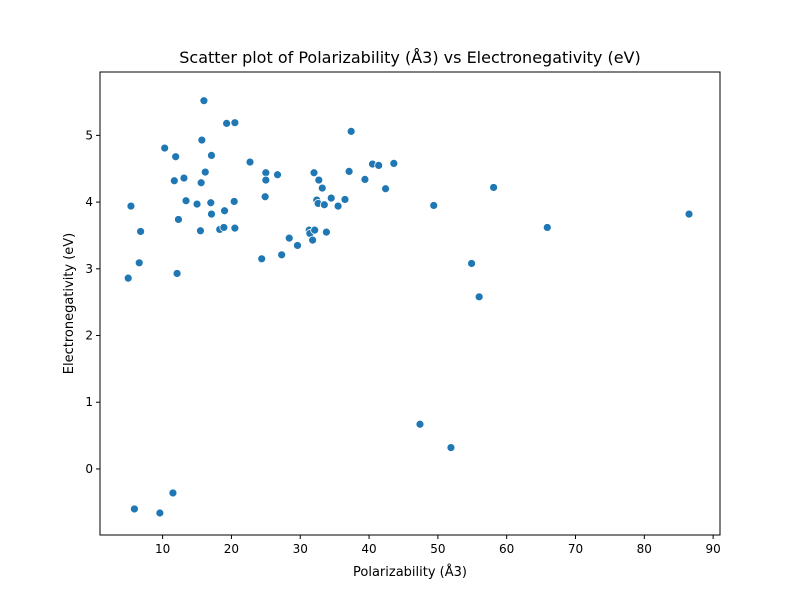  I want to click on x-tick-label: 30, so click(300, 549).